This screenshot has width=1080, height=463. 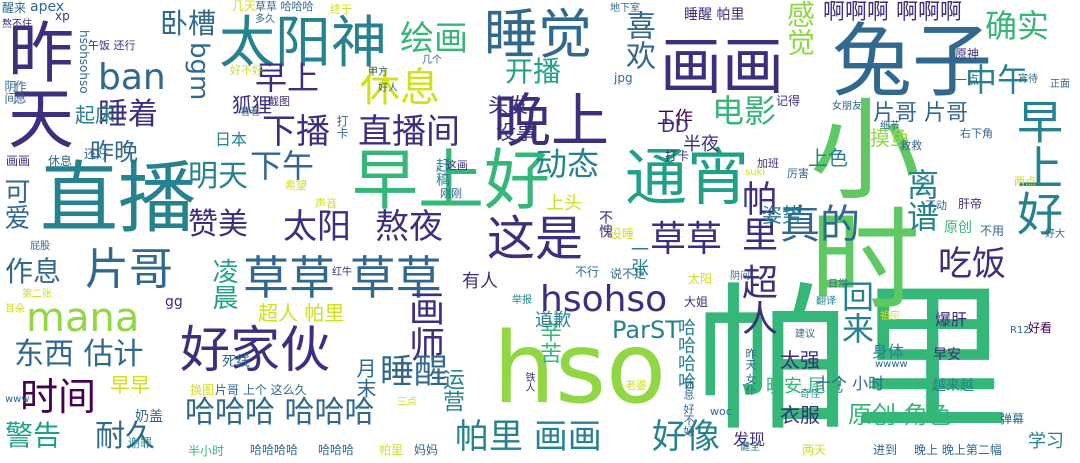 What do you see at coordinates (37, 84) in the screenshot?
I see `word: 昨天` at bounding box center [37, 84].